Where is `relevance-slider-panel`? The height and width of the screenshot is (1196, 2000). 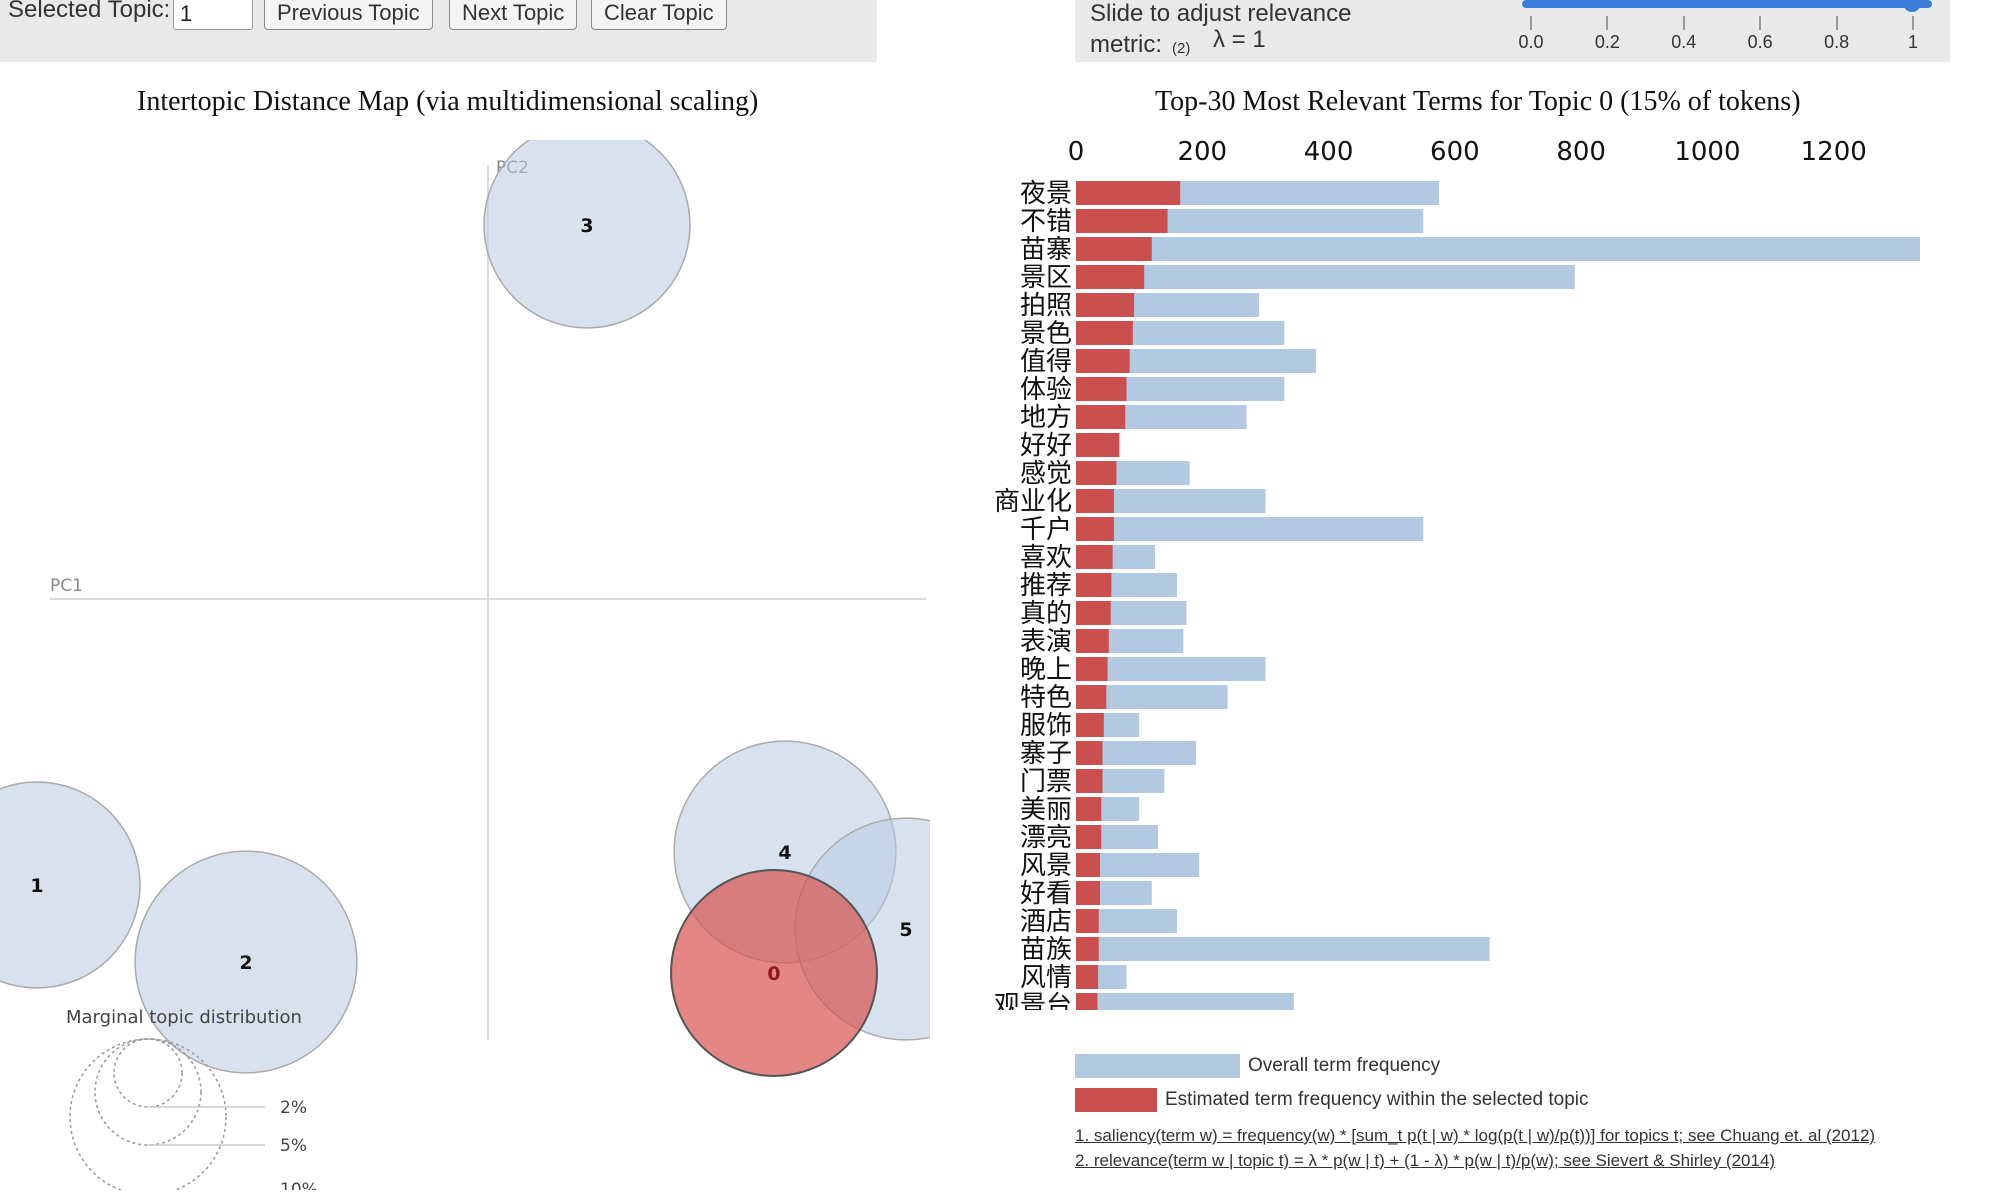
relevance-slider-panel is located at coordinates (1512, 31).